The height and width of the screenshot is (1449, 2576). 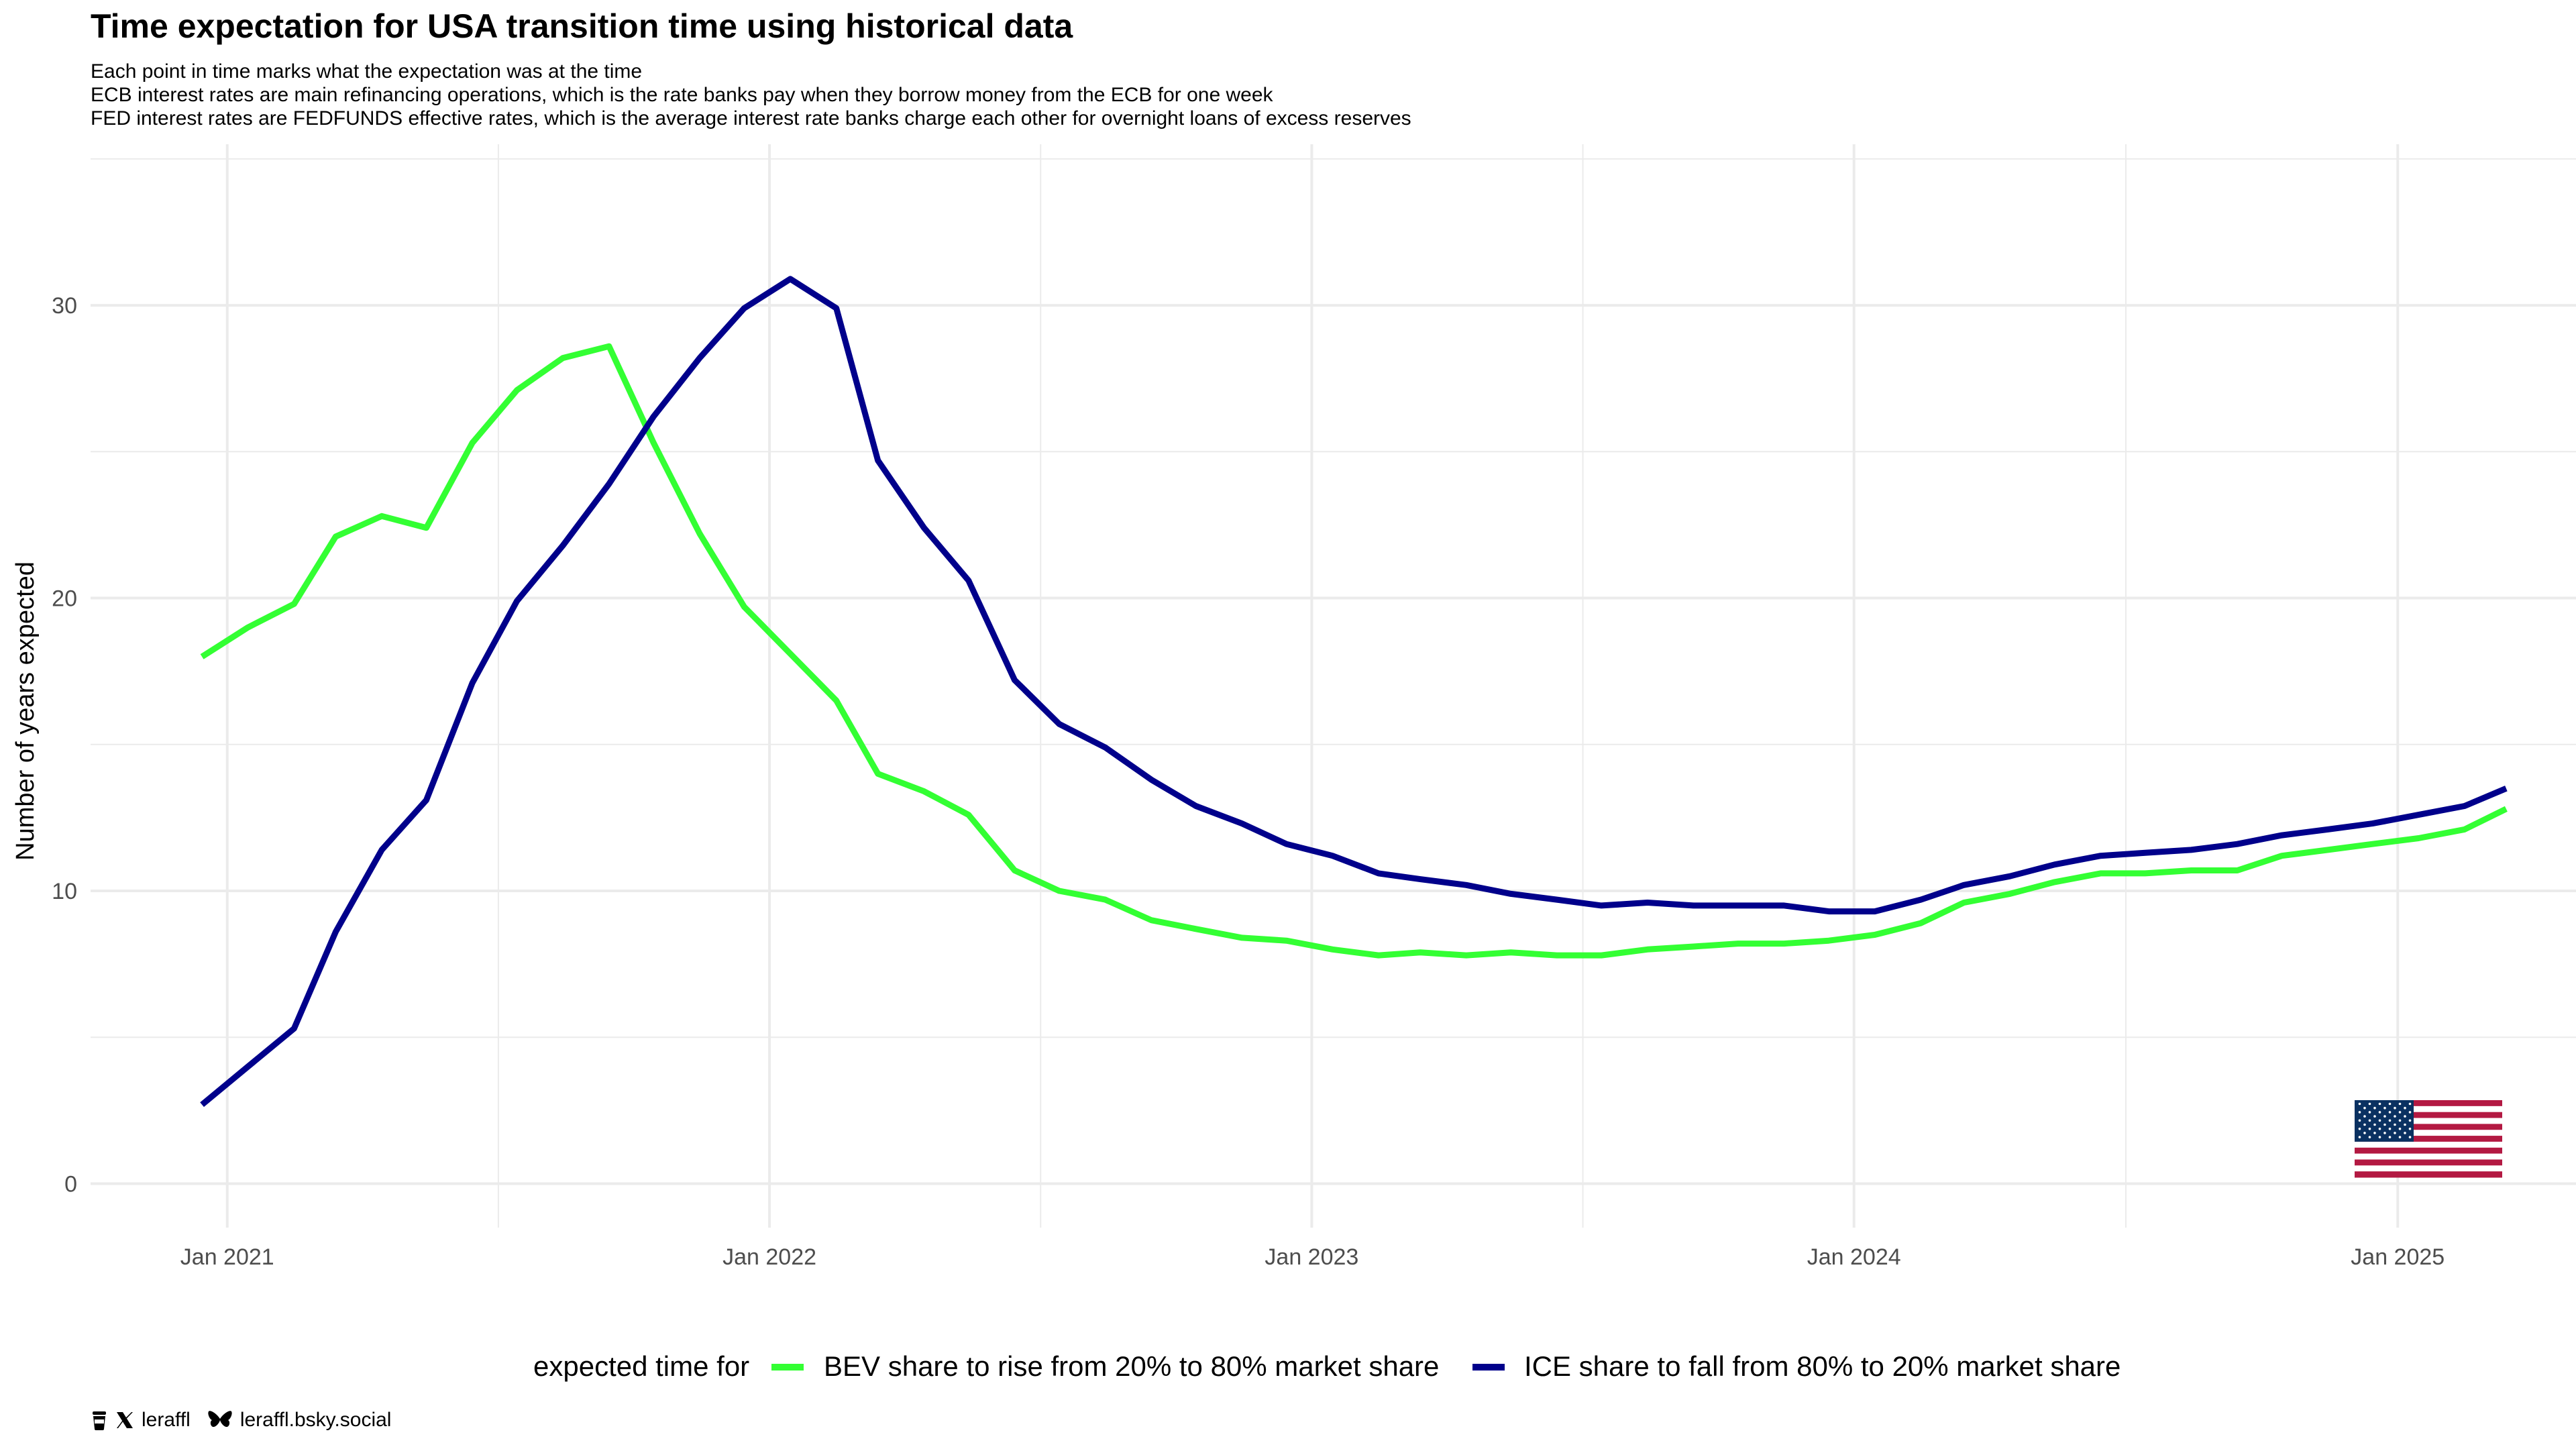 What do you see at coordinates (64, 306) in the screenshot?
I see `y-tick-label: 30` at bounding box center [64, 306].